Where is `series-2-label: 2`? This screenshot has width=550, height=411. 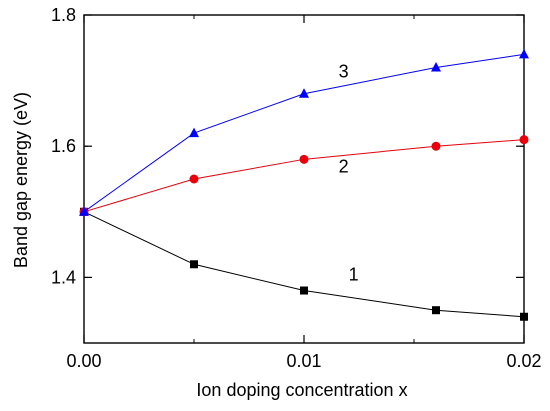 series-2-label: 2 is located at coordinates (344, 166).